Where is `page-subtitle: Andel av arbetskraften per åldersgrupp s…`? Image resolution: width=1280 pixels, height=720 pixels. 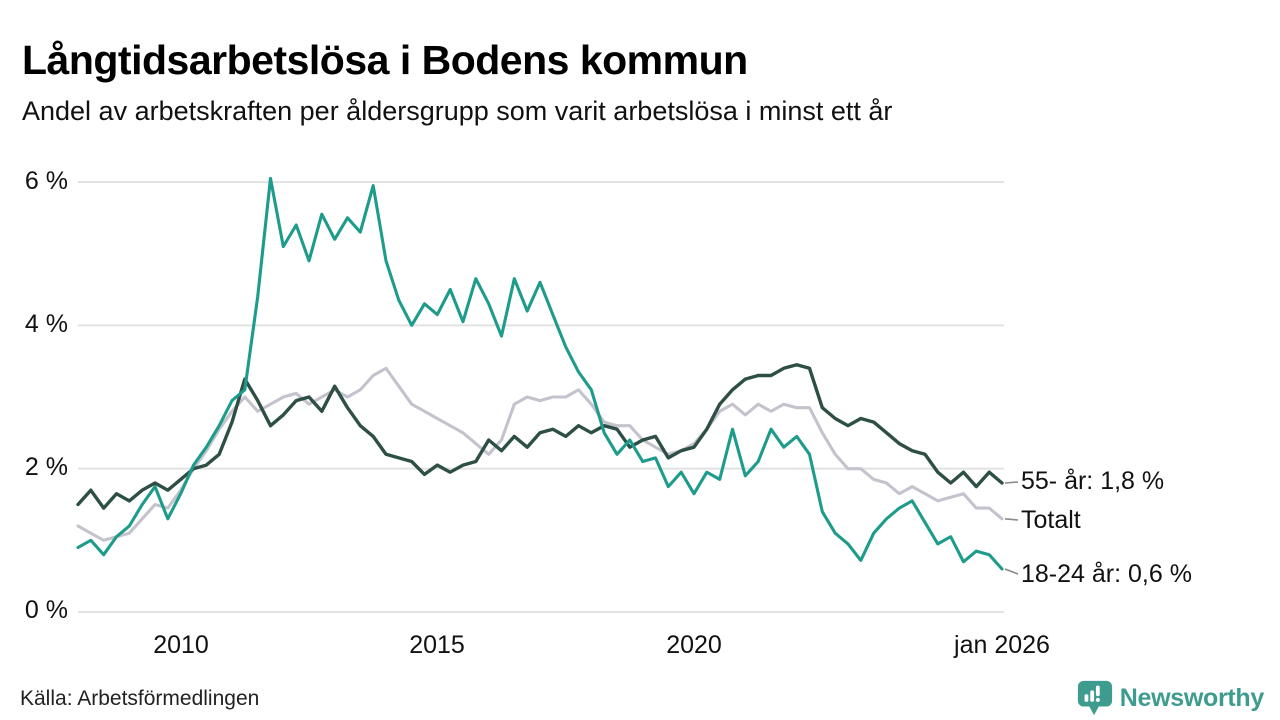
page-subtitle: Andel av arbetskraften per åldersgrupp s… is located at coordinates (457, 111).